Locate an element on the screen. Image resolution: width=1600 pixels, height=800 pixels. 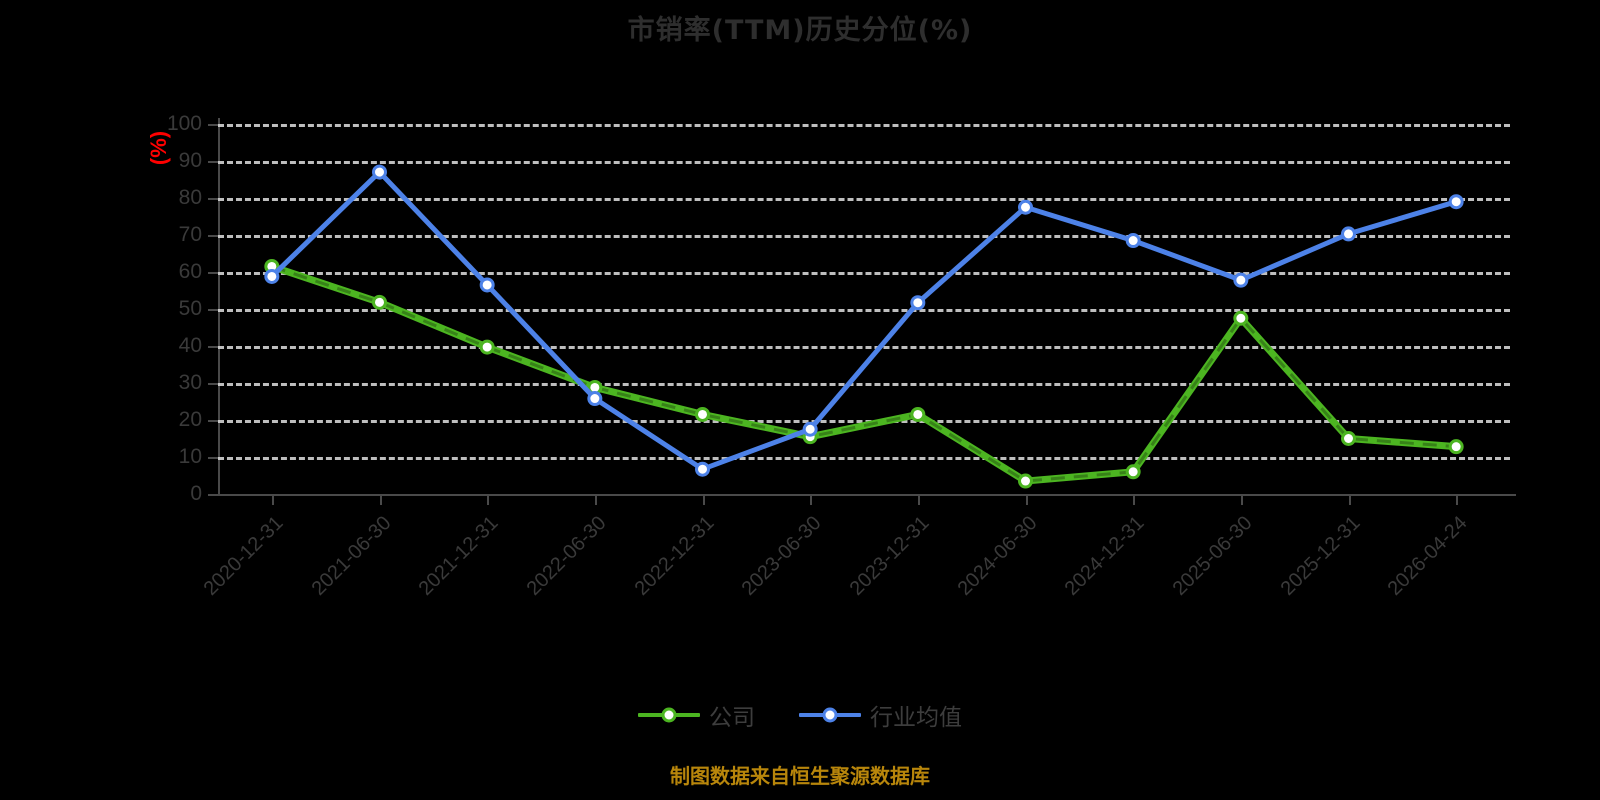
x-axis-tick-label: 2025-12-31 is located at coordinates (1320, 556).